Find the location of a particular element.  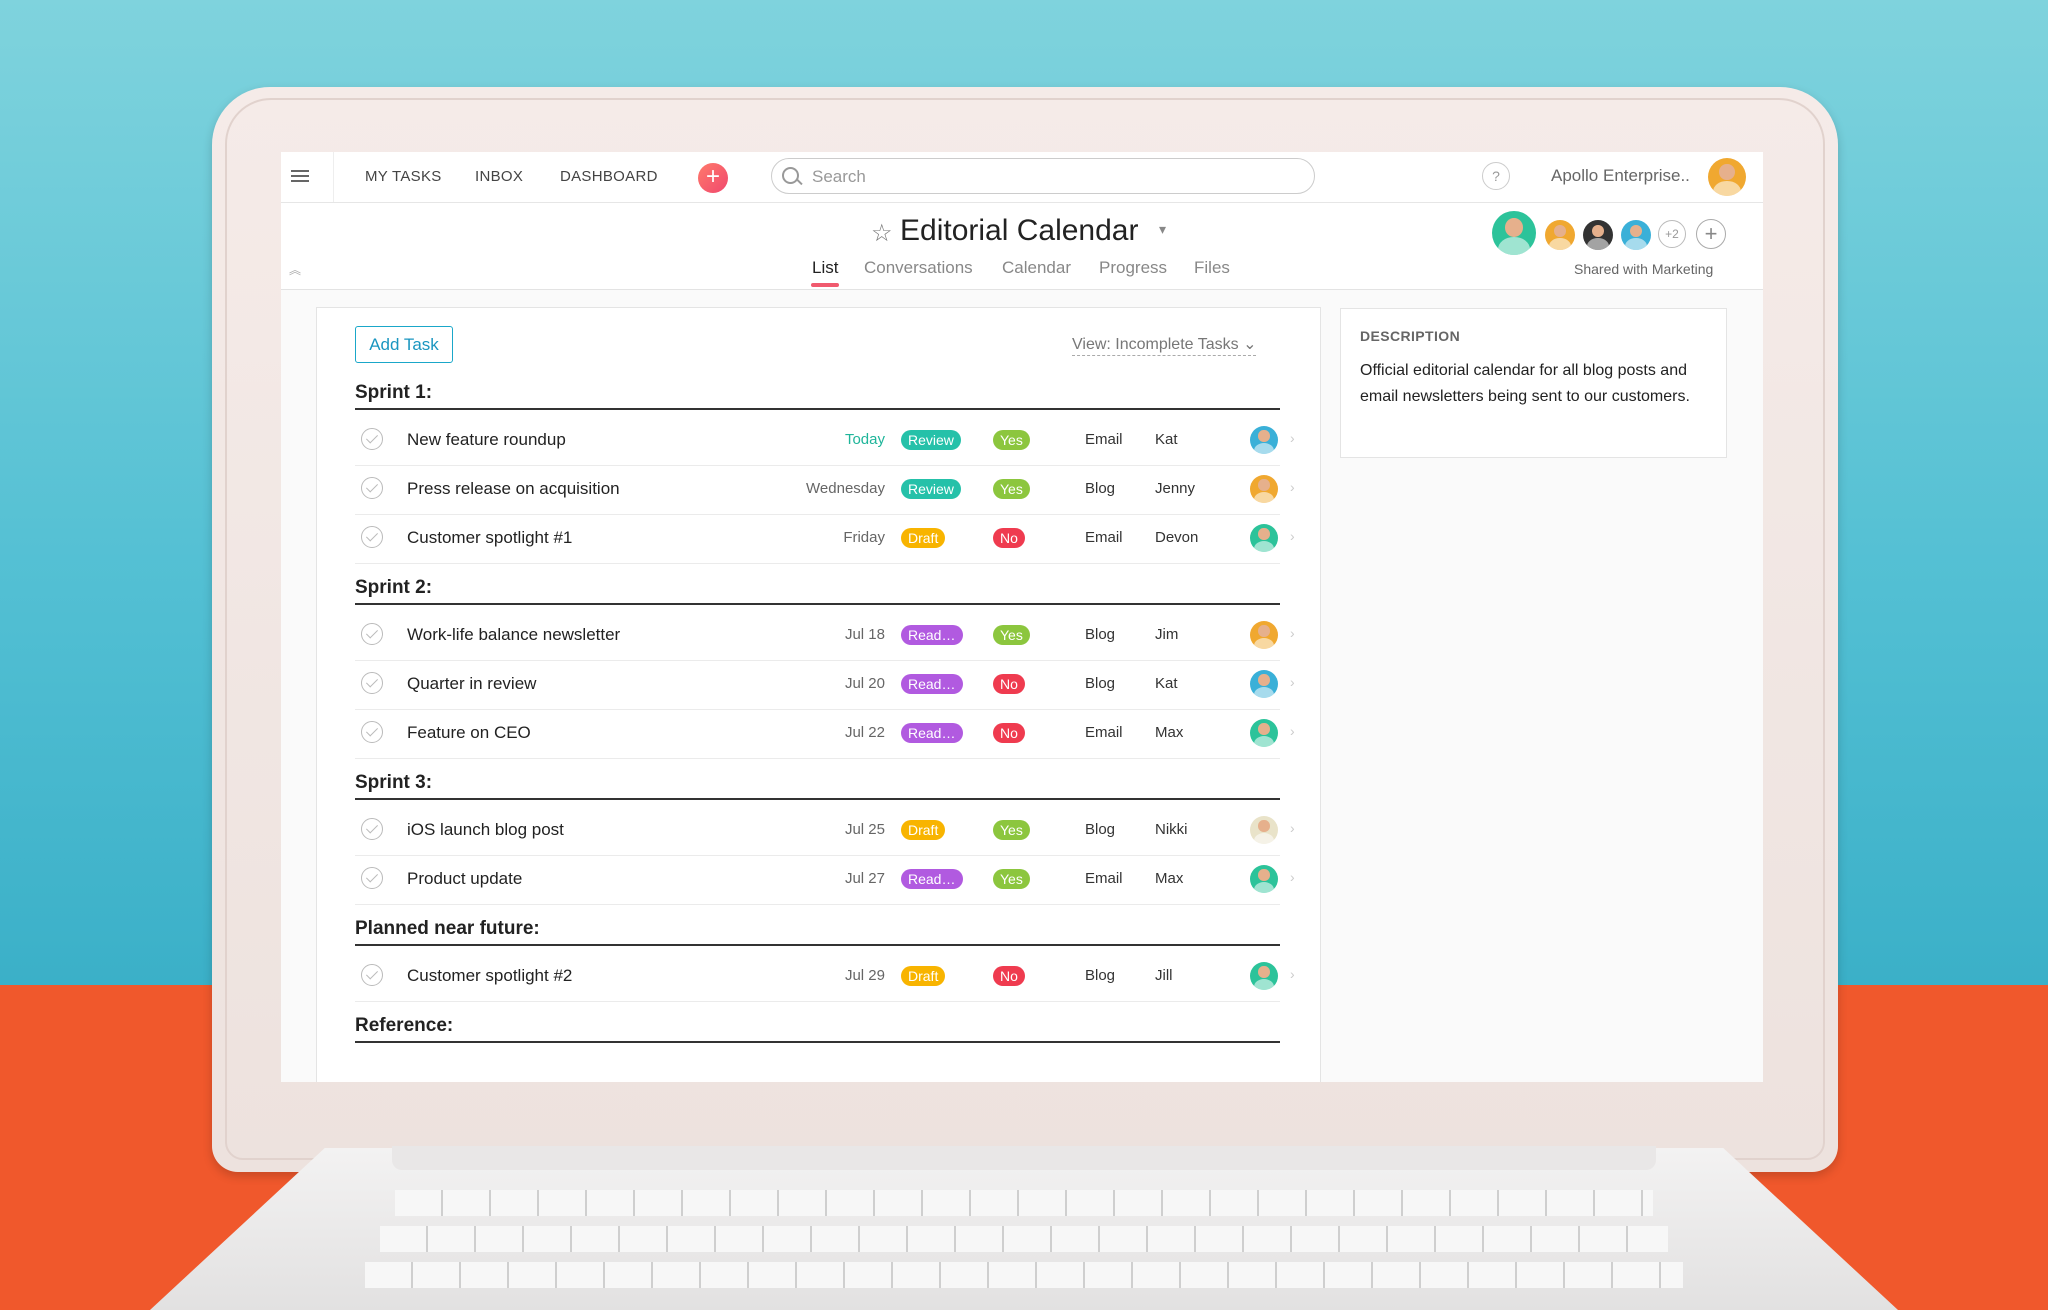

tab-progress: Progress is located at coordinates (1133, 267).